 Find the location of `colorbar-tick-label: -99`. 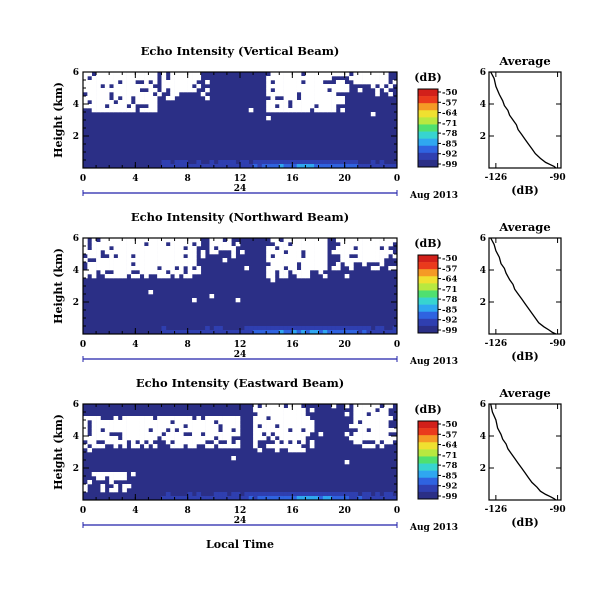

colorbar-tick-label: -99 is located at coordinates (449, 331).